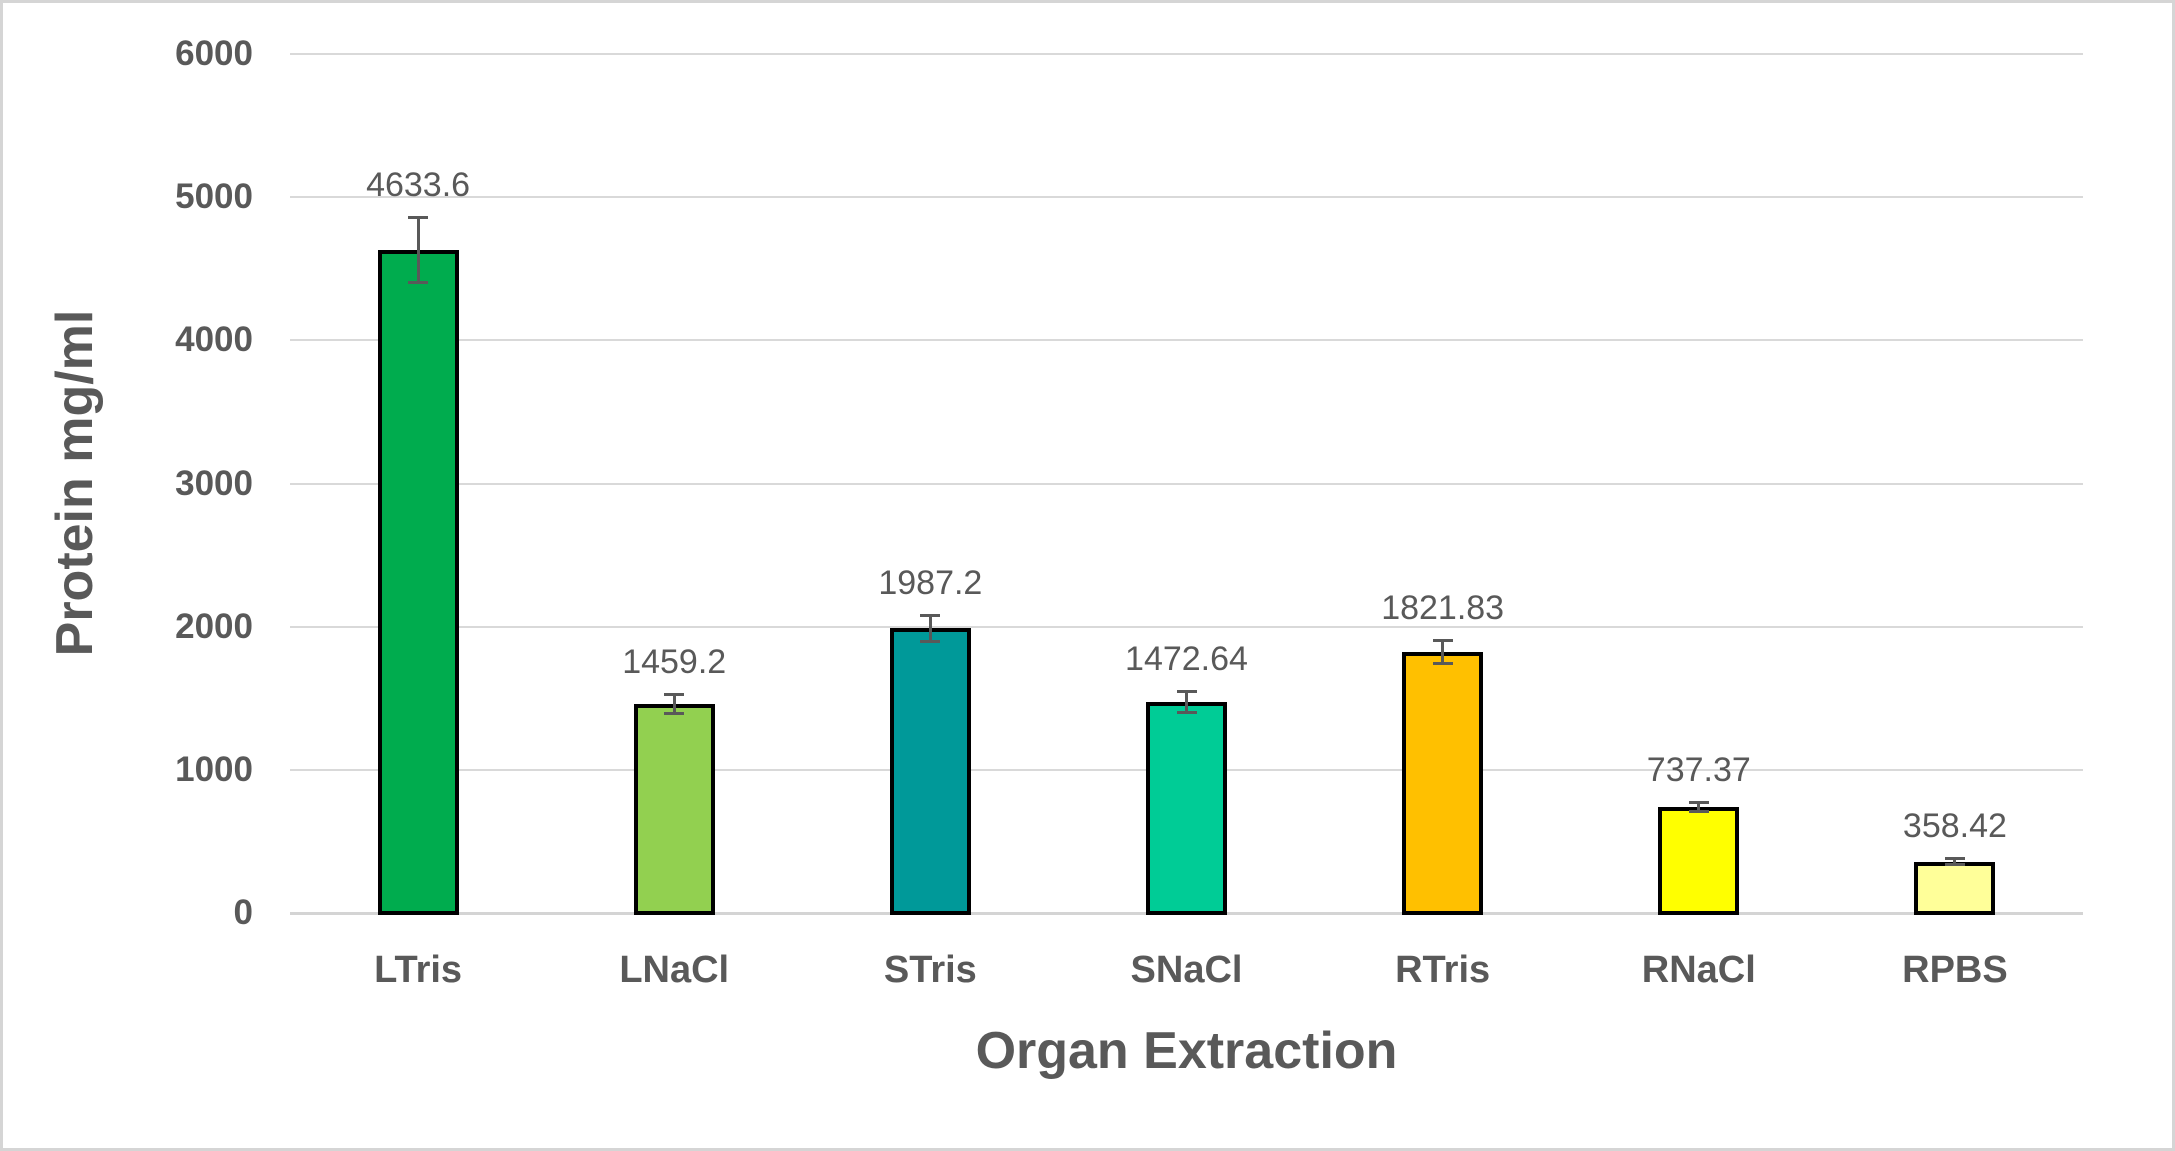  Describe the element at coordinates (1443, 652) in the screenshot. I see `error-bar-line-RTris` at that location.